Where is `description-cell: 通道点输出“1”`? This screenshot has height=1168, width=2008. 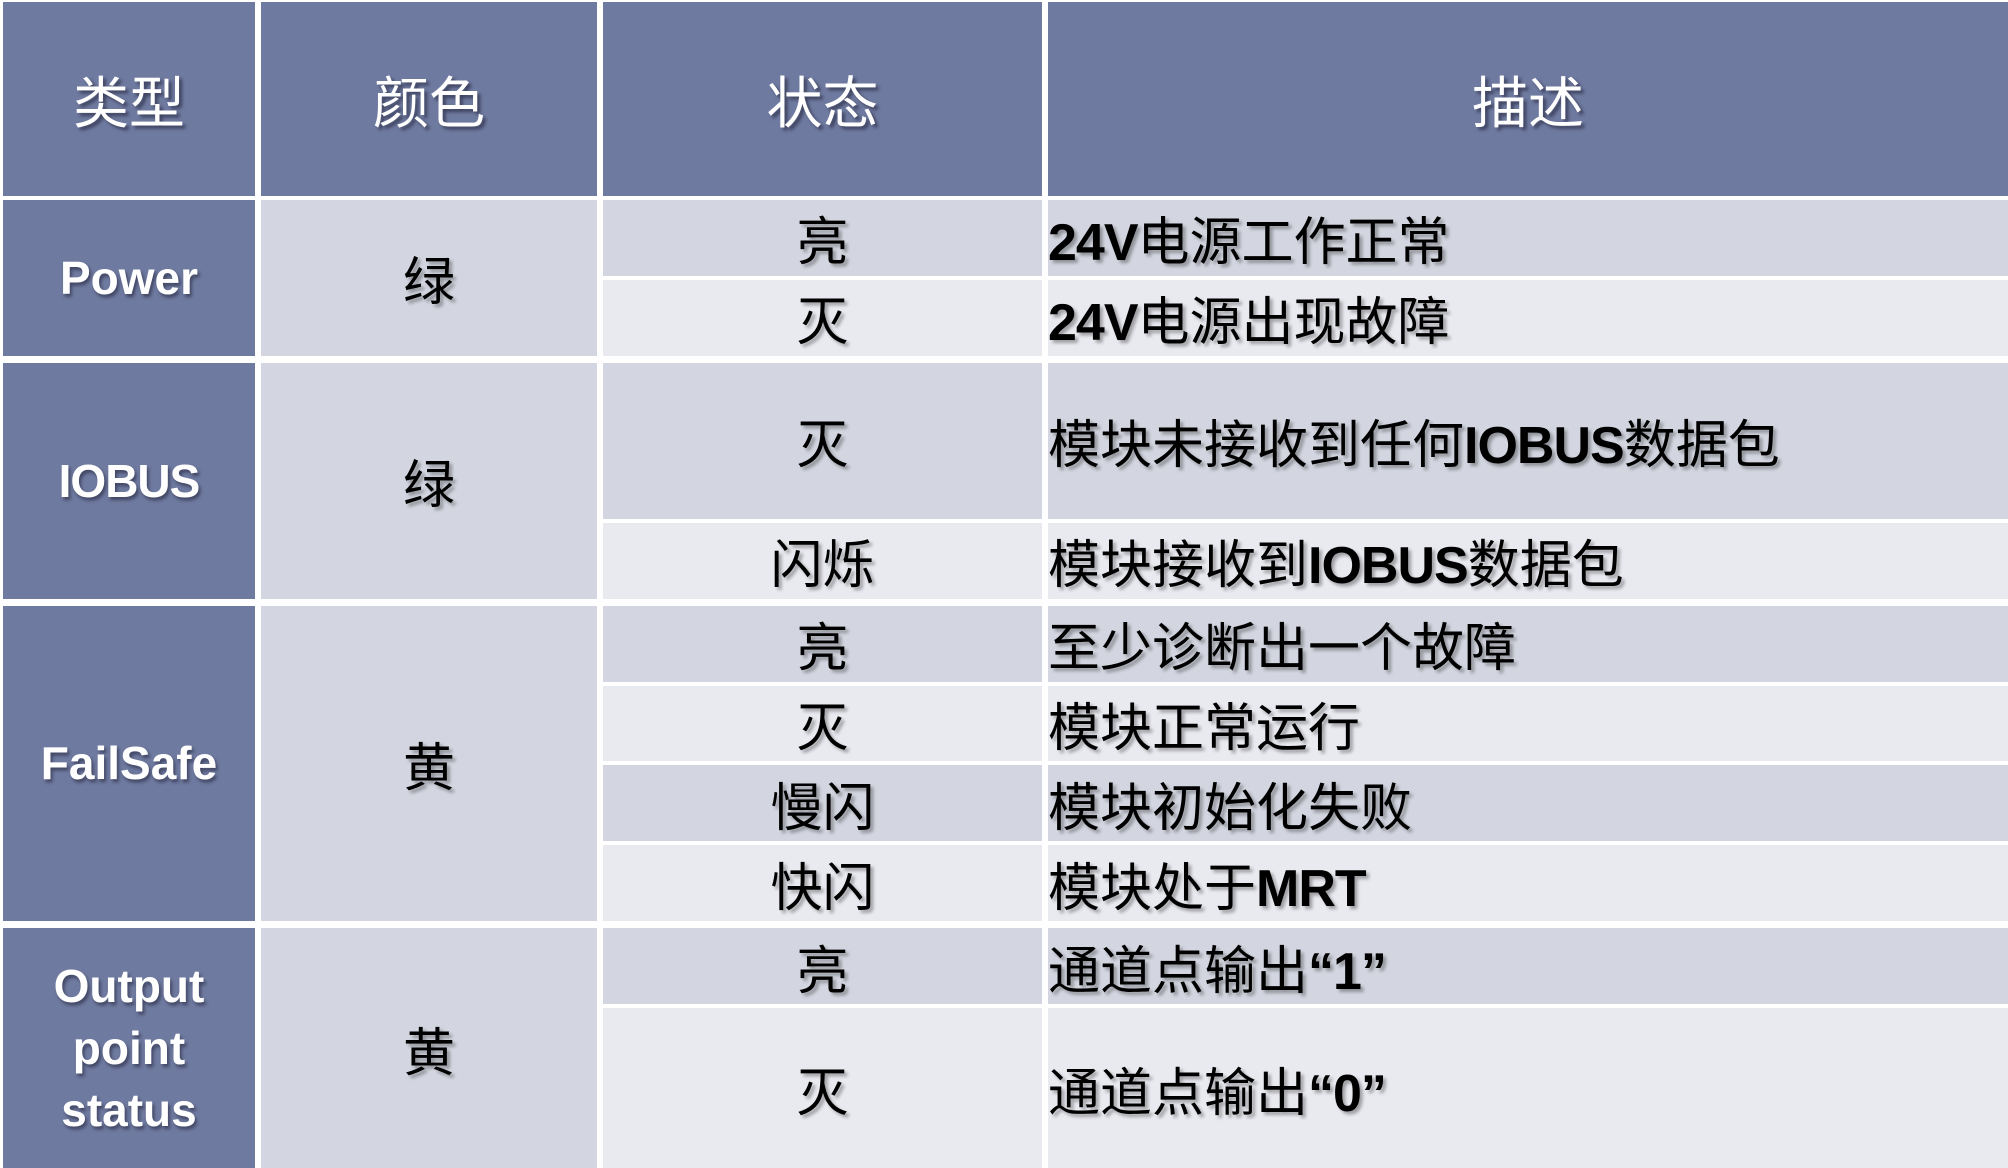 description-cell: 通道点输出“1” is located at coordinates (1528, 968).